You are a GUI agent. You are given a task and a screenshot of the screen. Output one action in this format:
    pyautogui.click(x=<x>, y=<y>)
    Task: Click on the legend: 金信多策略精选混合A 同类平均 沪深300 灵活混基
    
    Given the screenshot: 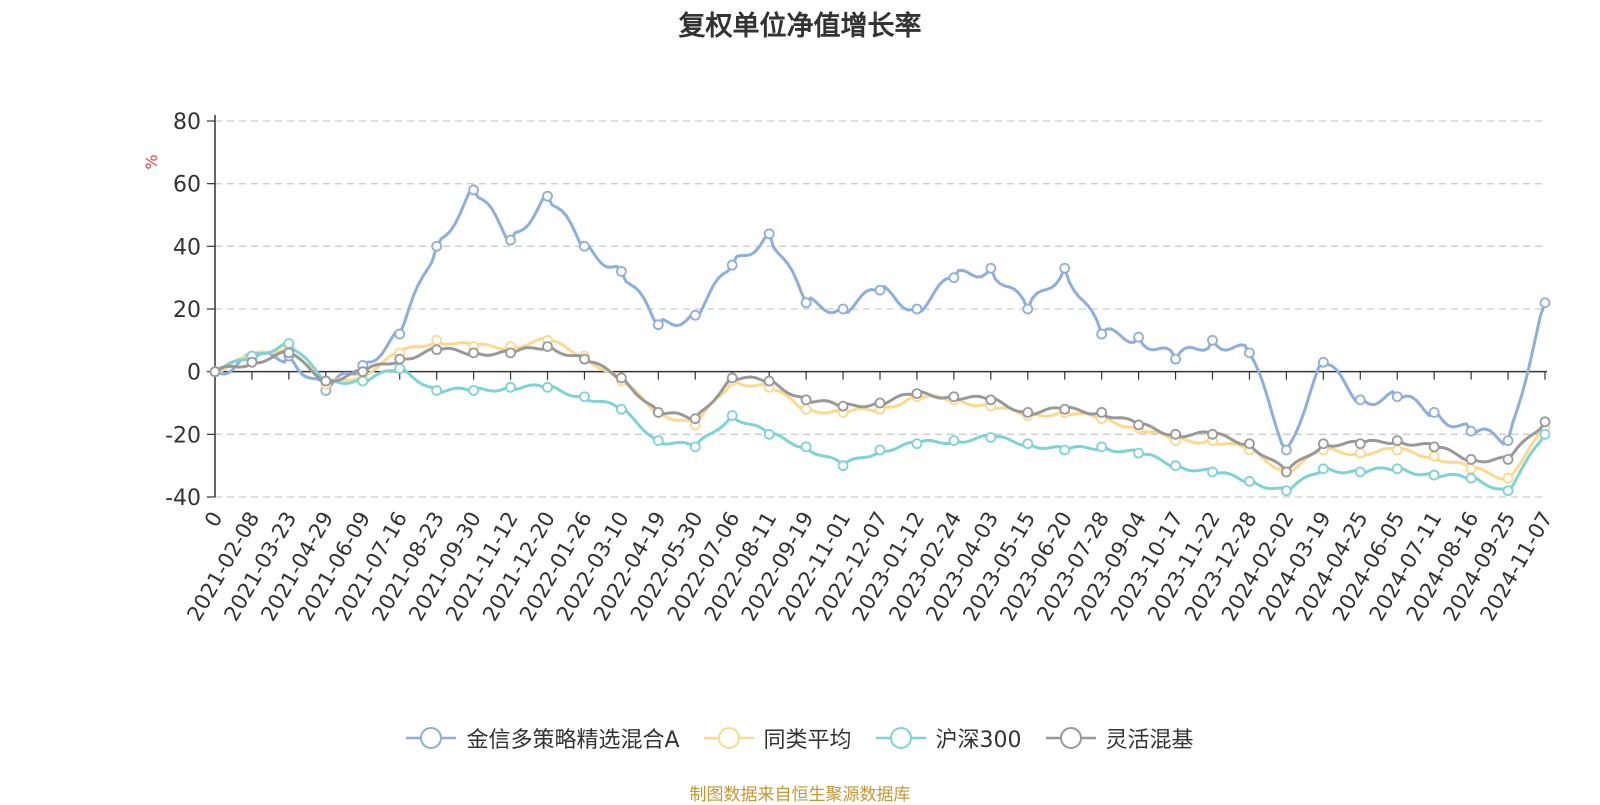 What is the action you would take?
    pyautogui.click(x=800, y=738)
    